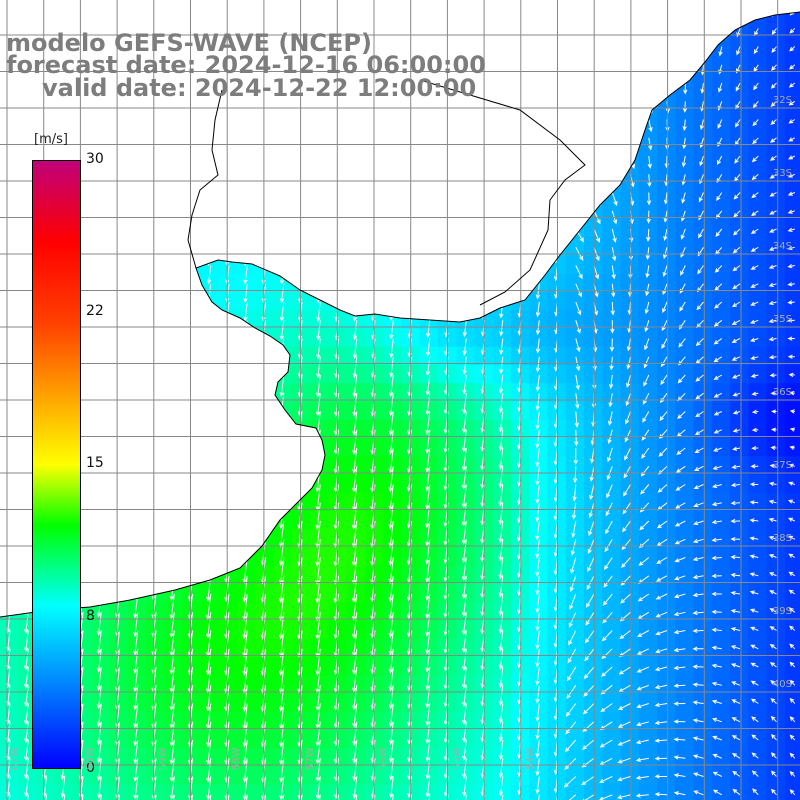 The image size is (800, 800). I want to click on lat-label: 37S, so click(782, 465).